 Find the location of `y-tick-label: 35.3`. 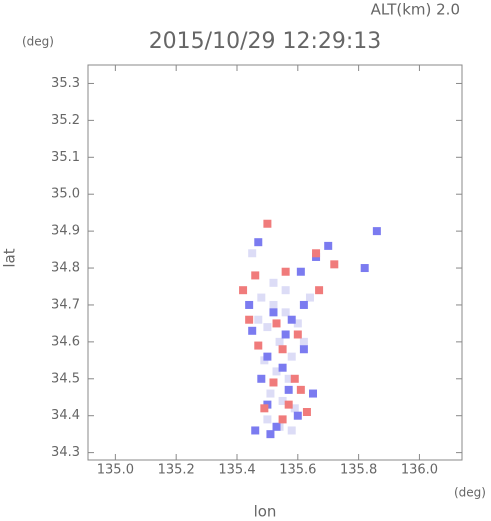

y-tick-label: 35.3 is located at coordinates (65, 83).